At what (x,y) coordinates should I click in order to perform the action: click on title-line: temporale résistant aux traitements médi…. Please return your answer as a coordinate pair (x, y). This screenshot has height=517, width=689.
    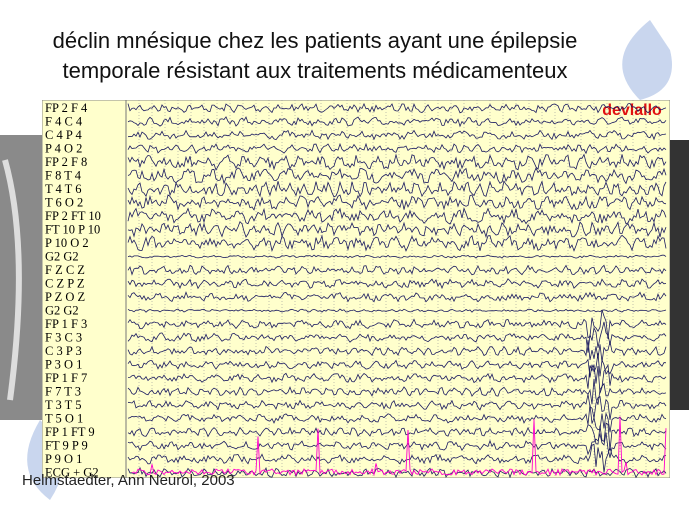
    Looking at the image, I should click on (315, 70).